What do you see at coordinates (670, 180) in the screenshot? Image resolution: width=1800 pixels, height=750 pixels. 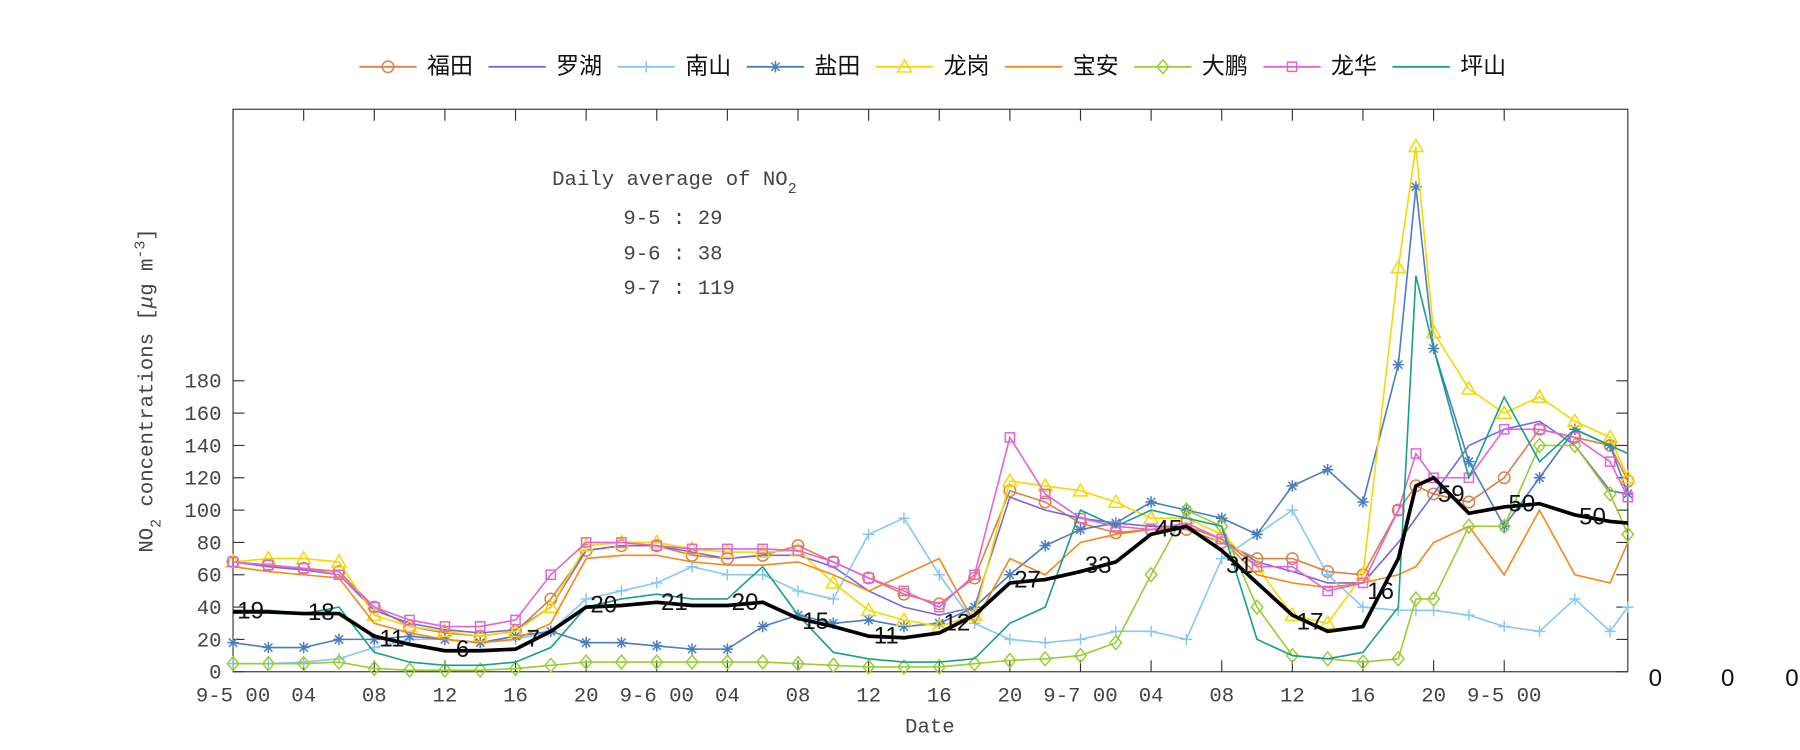 I see `annotation-title-text: Daily average of NO` at bounding box center [670, 180].